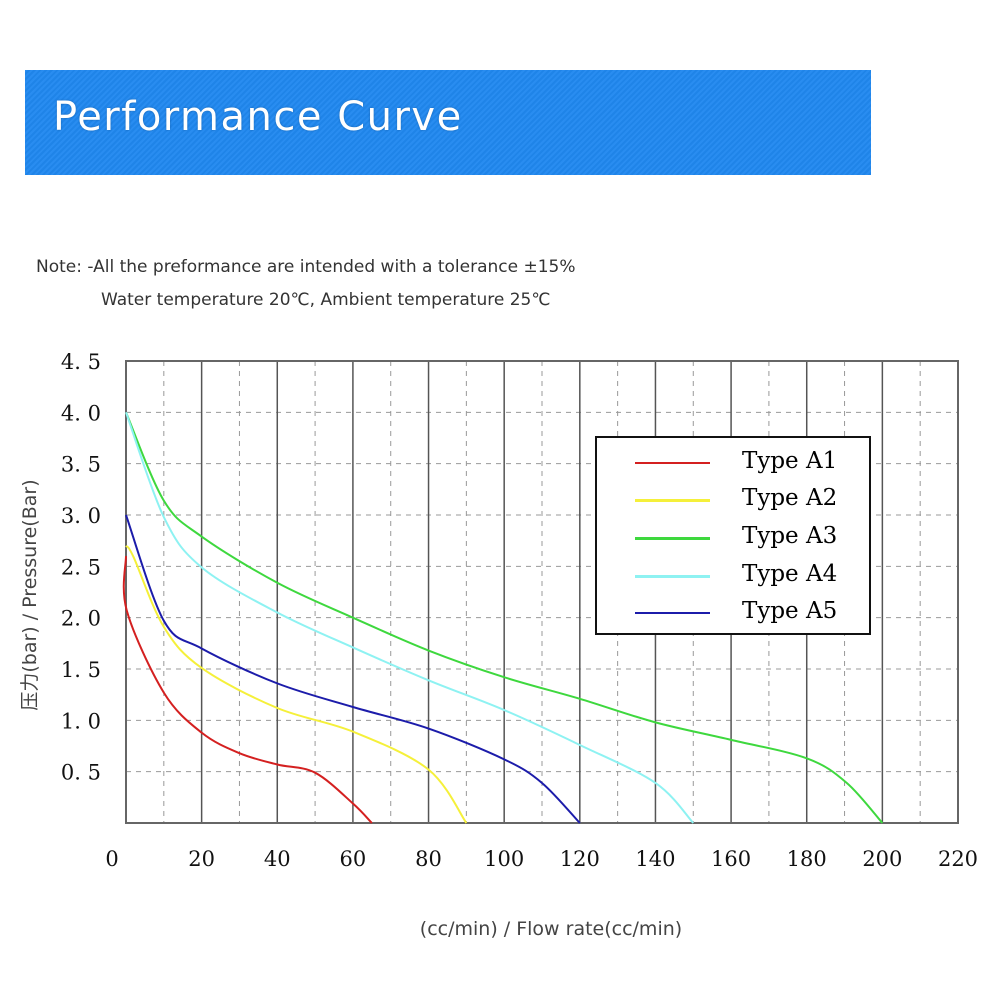  What do you see at coordinates (790, 536) in the screenshot?
I see `legend-label: Type A3` at bounding box center [790, 536].